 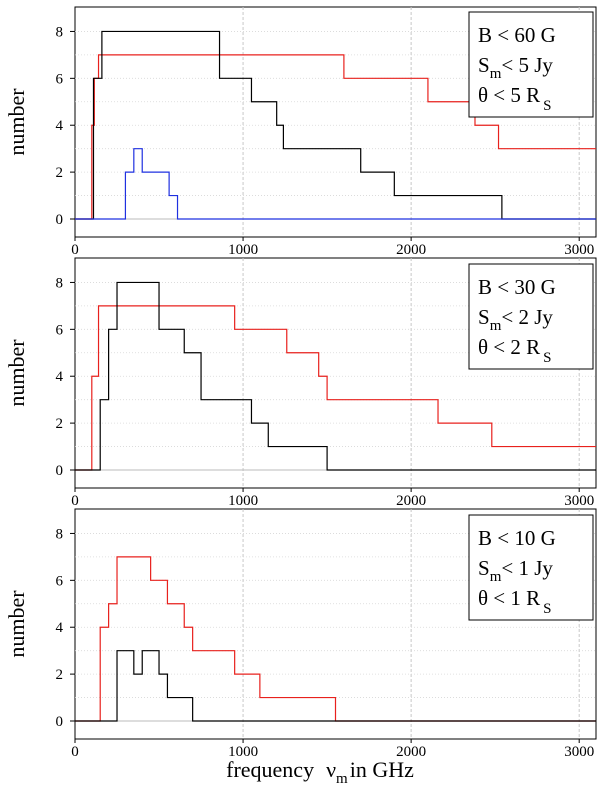 I want to click on panel-3-legend-line-2: Sm< 1 Jy, so click(x=515, y=570).